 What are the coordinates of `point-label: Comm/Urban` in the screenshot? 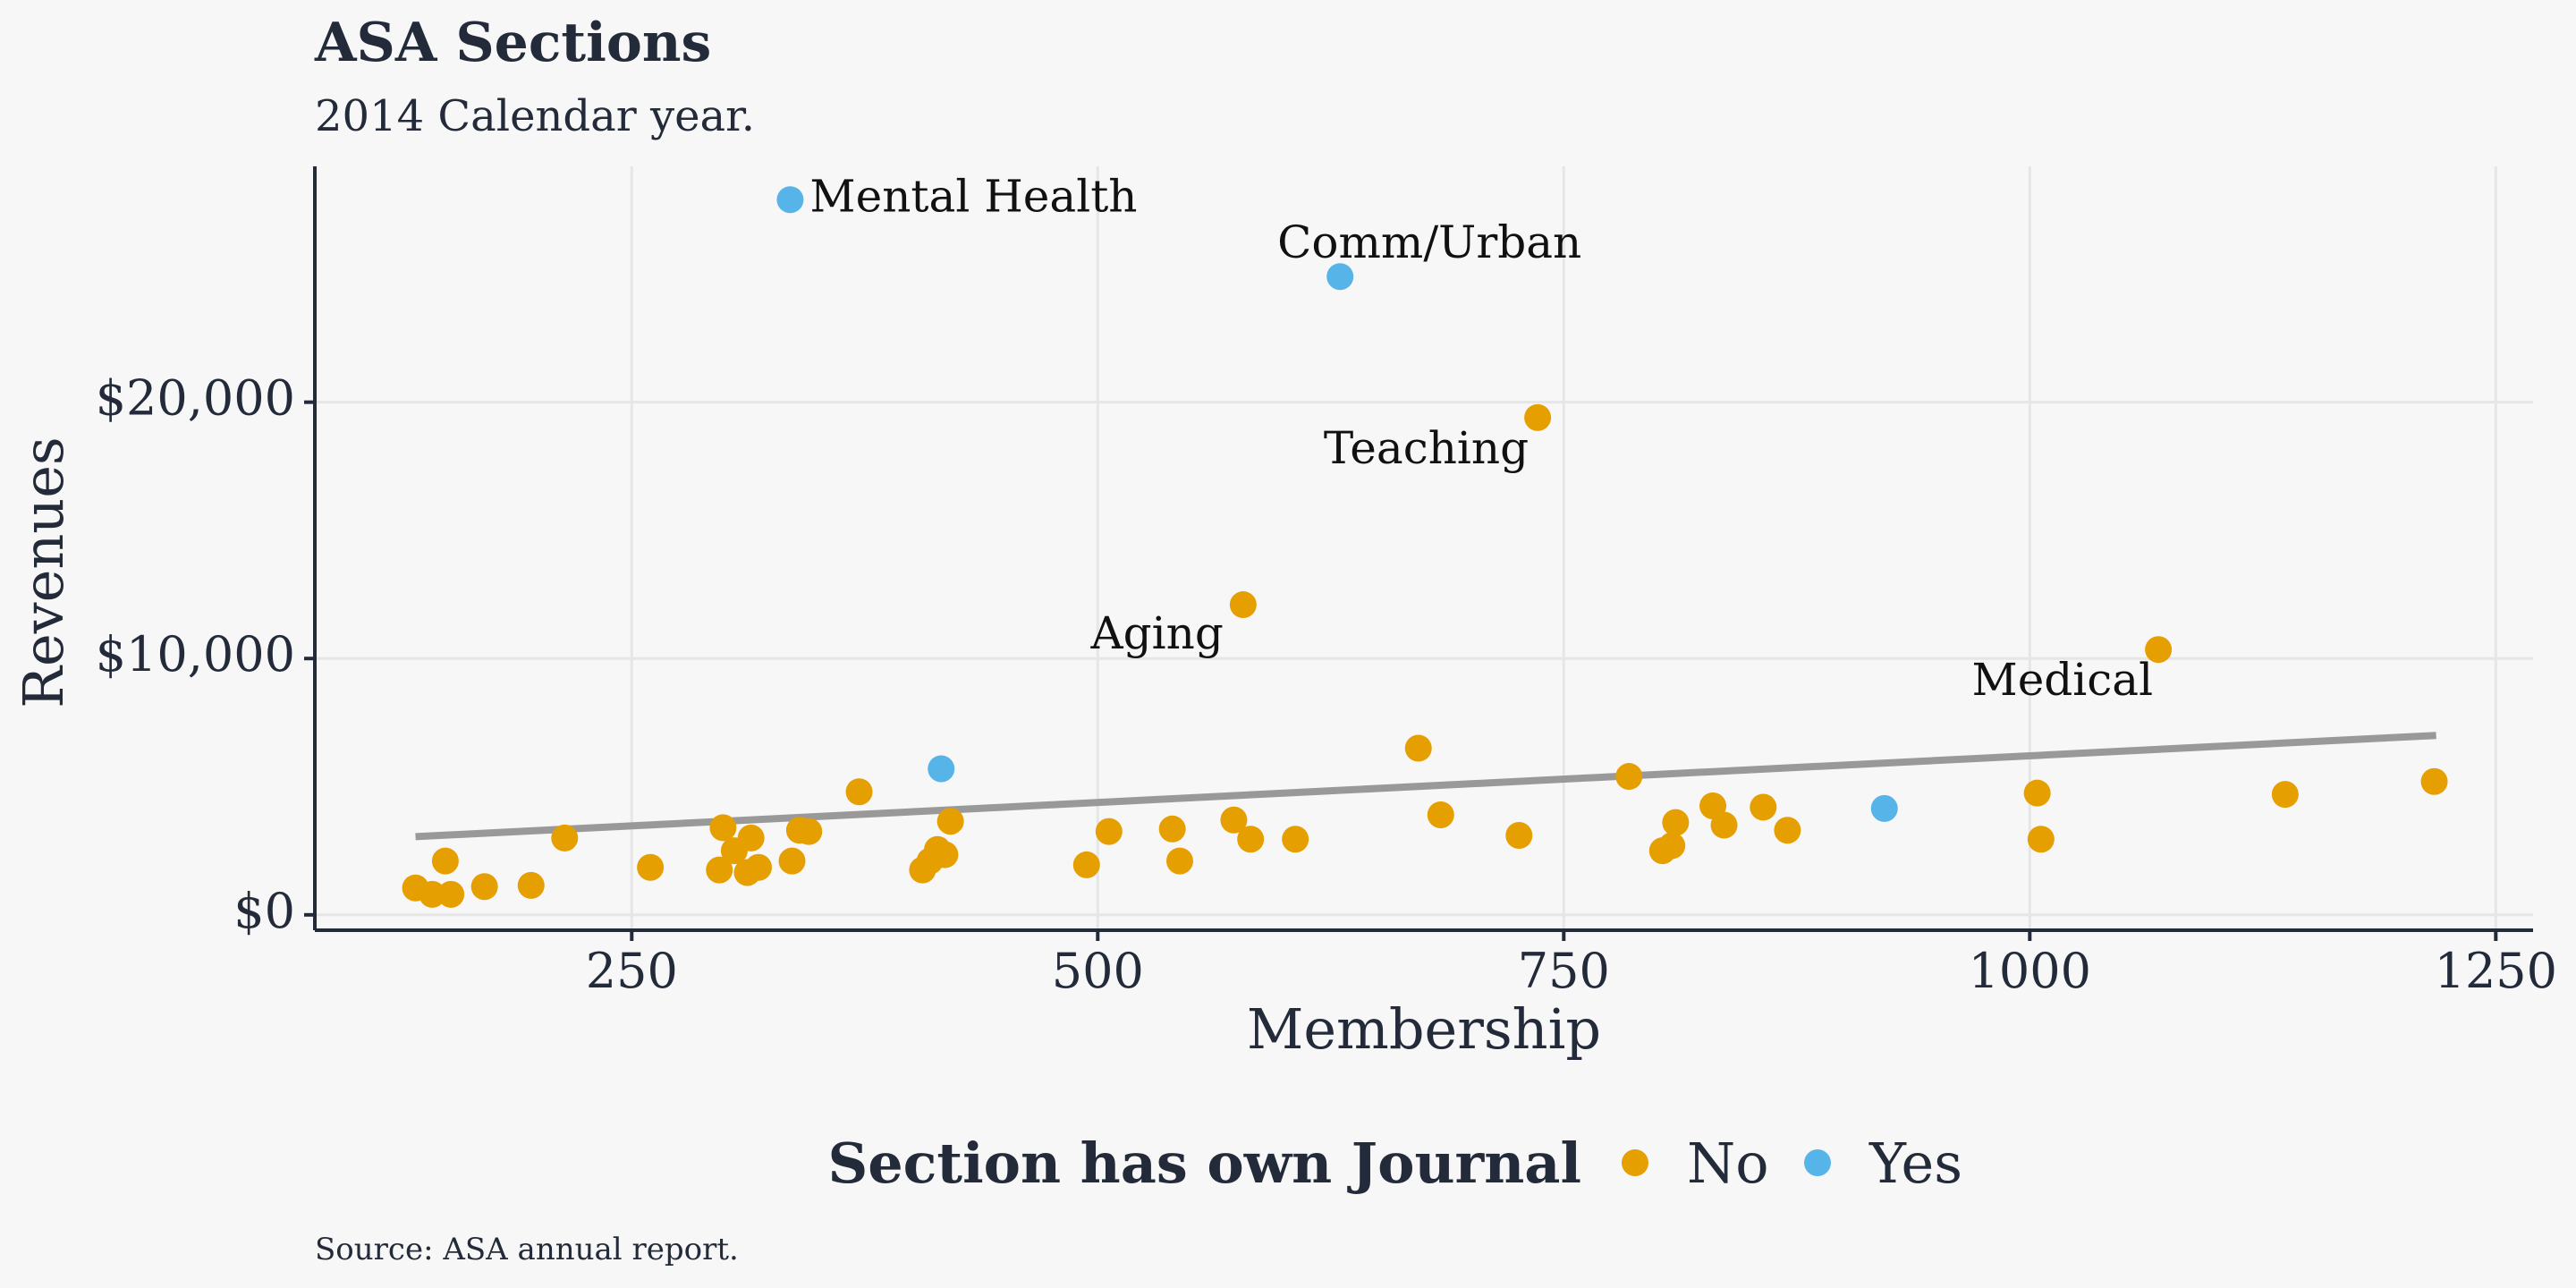 It's located at (1429, 242).